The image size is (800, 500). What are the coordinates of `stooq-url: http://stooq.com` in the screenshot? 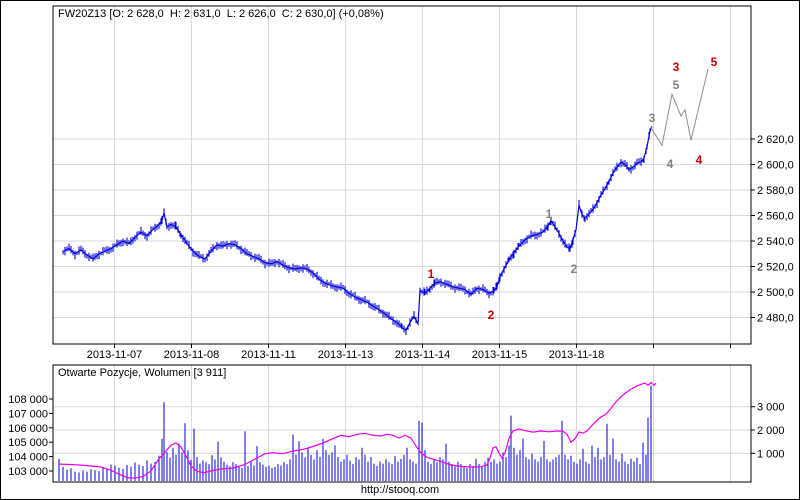 It's located at (400, 490).